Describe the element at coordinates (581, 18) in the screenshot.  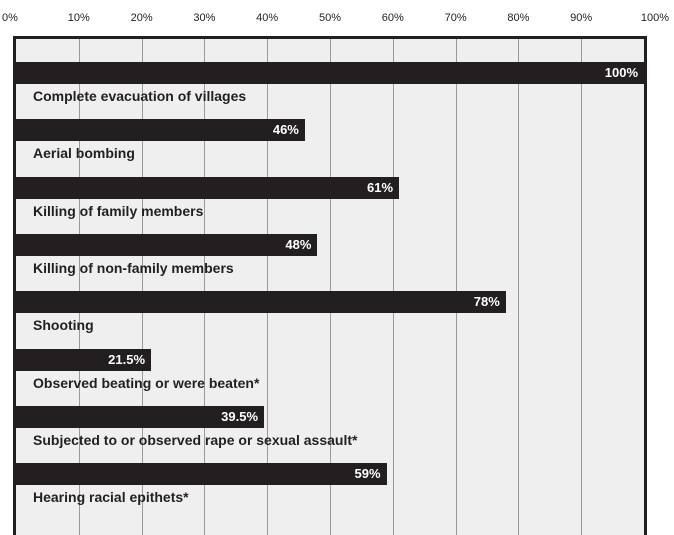
I see `x-tick-label: 90%` at that location.